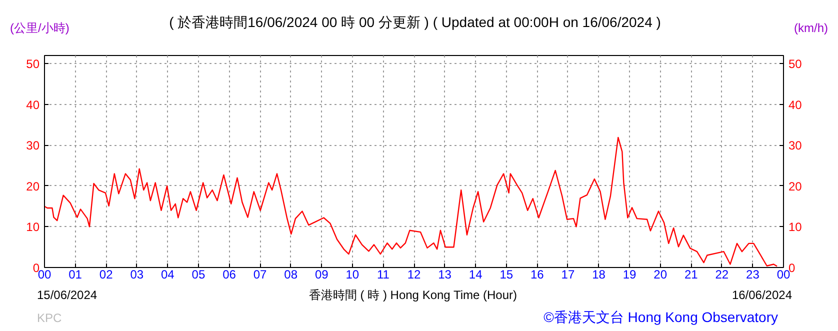 This screenshot has height=331, width=838. What do you see at coordinates (811, 28) in the screenshot?
I see `y2-axis-title: (km/h)` at bounding box center [811, 28].